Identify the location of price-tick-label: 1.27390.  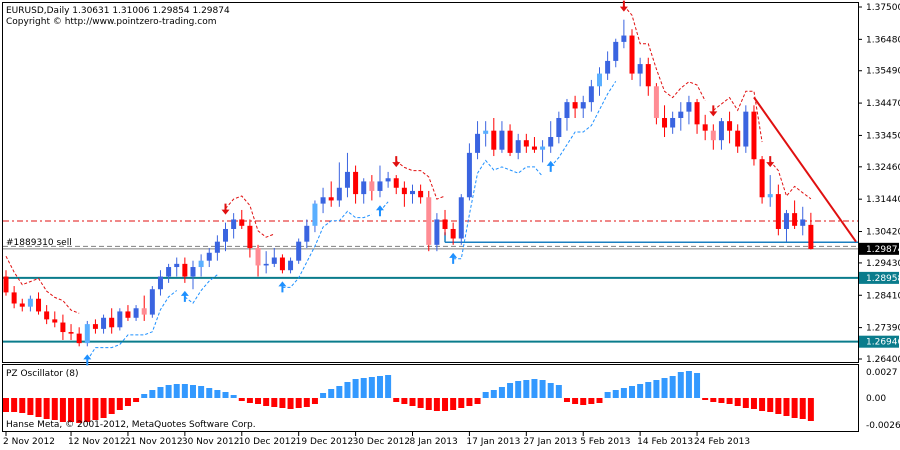
(883, 329).